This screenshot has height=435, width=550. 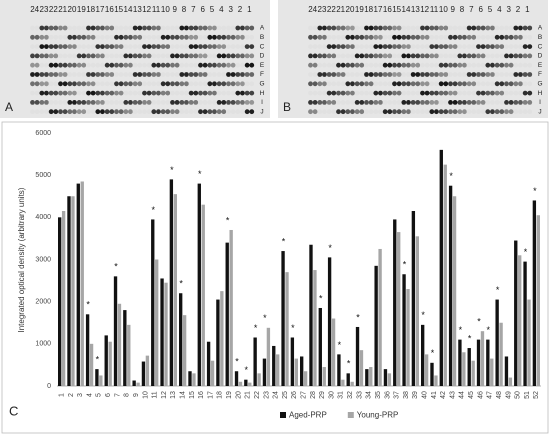 I want to click on x-tick-label: 32, so click(x=350, y=395).